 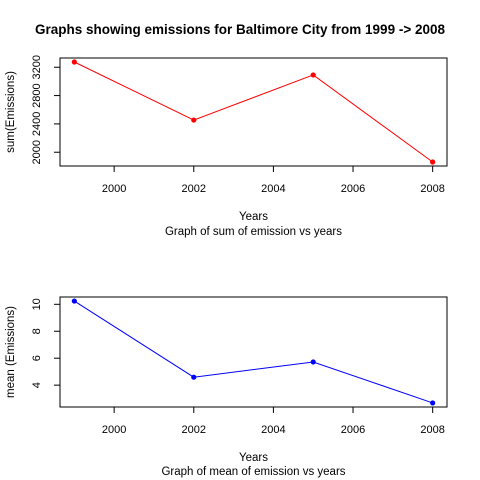 What do you see at coordinates (37, 95) in the screenshot?
I see `y-tick-label: 2800` at bounding box center [37, 95].